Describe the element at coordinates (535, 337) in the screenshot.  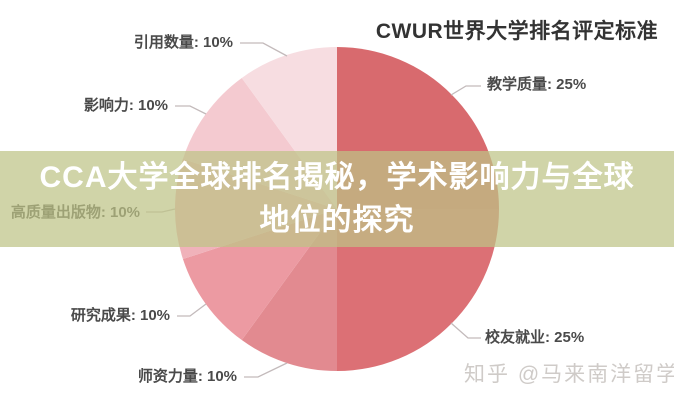
I see `slice-label-2: 校友就业: 25%` at that location.